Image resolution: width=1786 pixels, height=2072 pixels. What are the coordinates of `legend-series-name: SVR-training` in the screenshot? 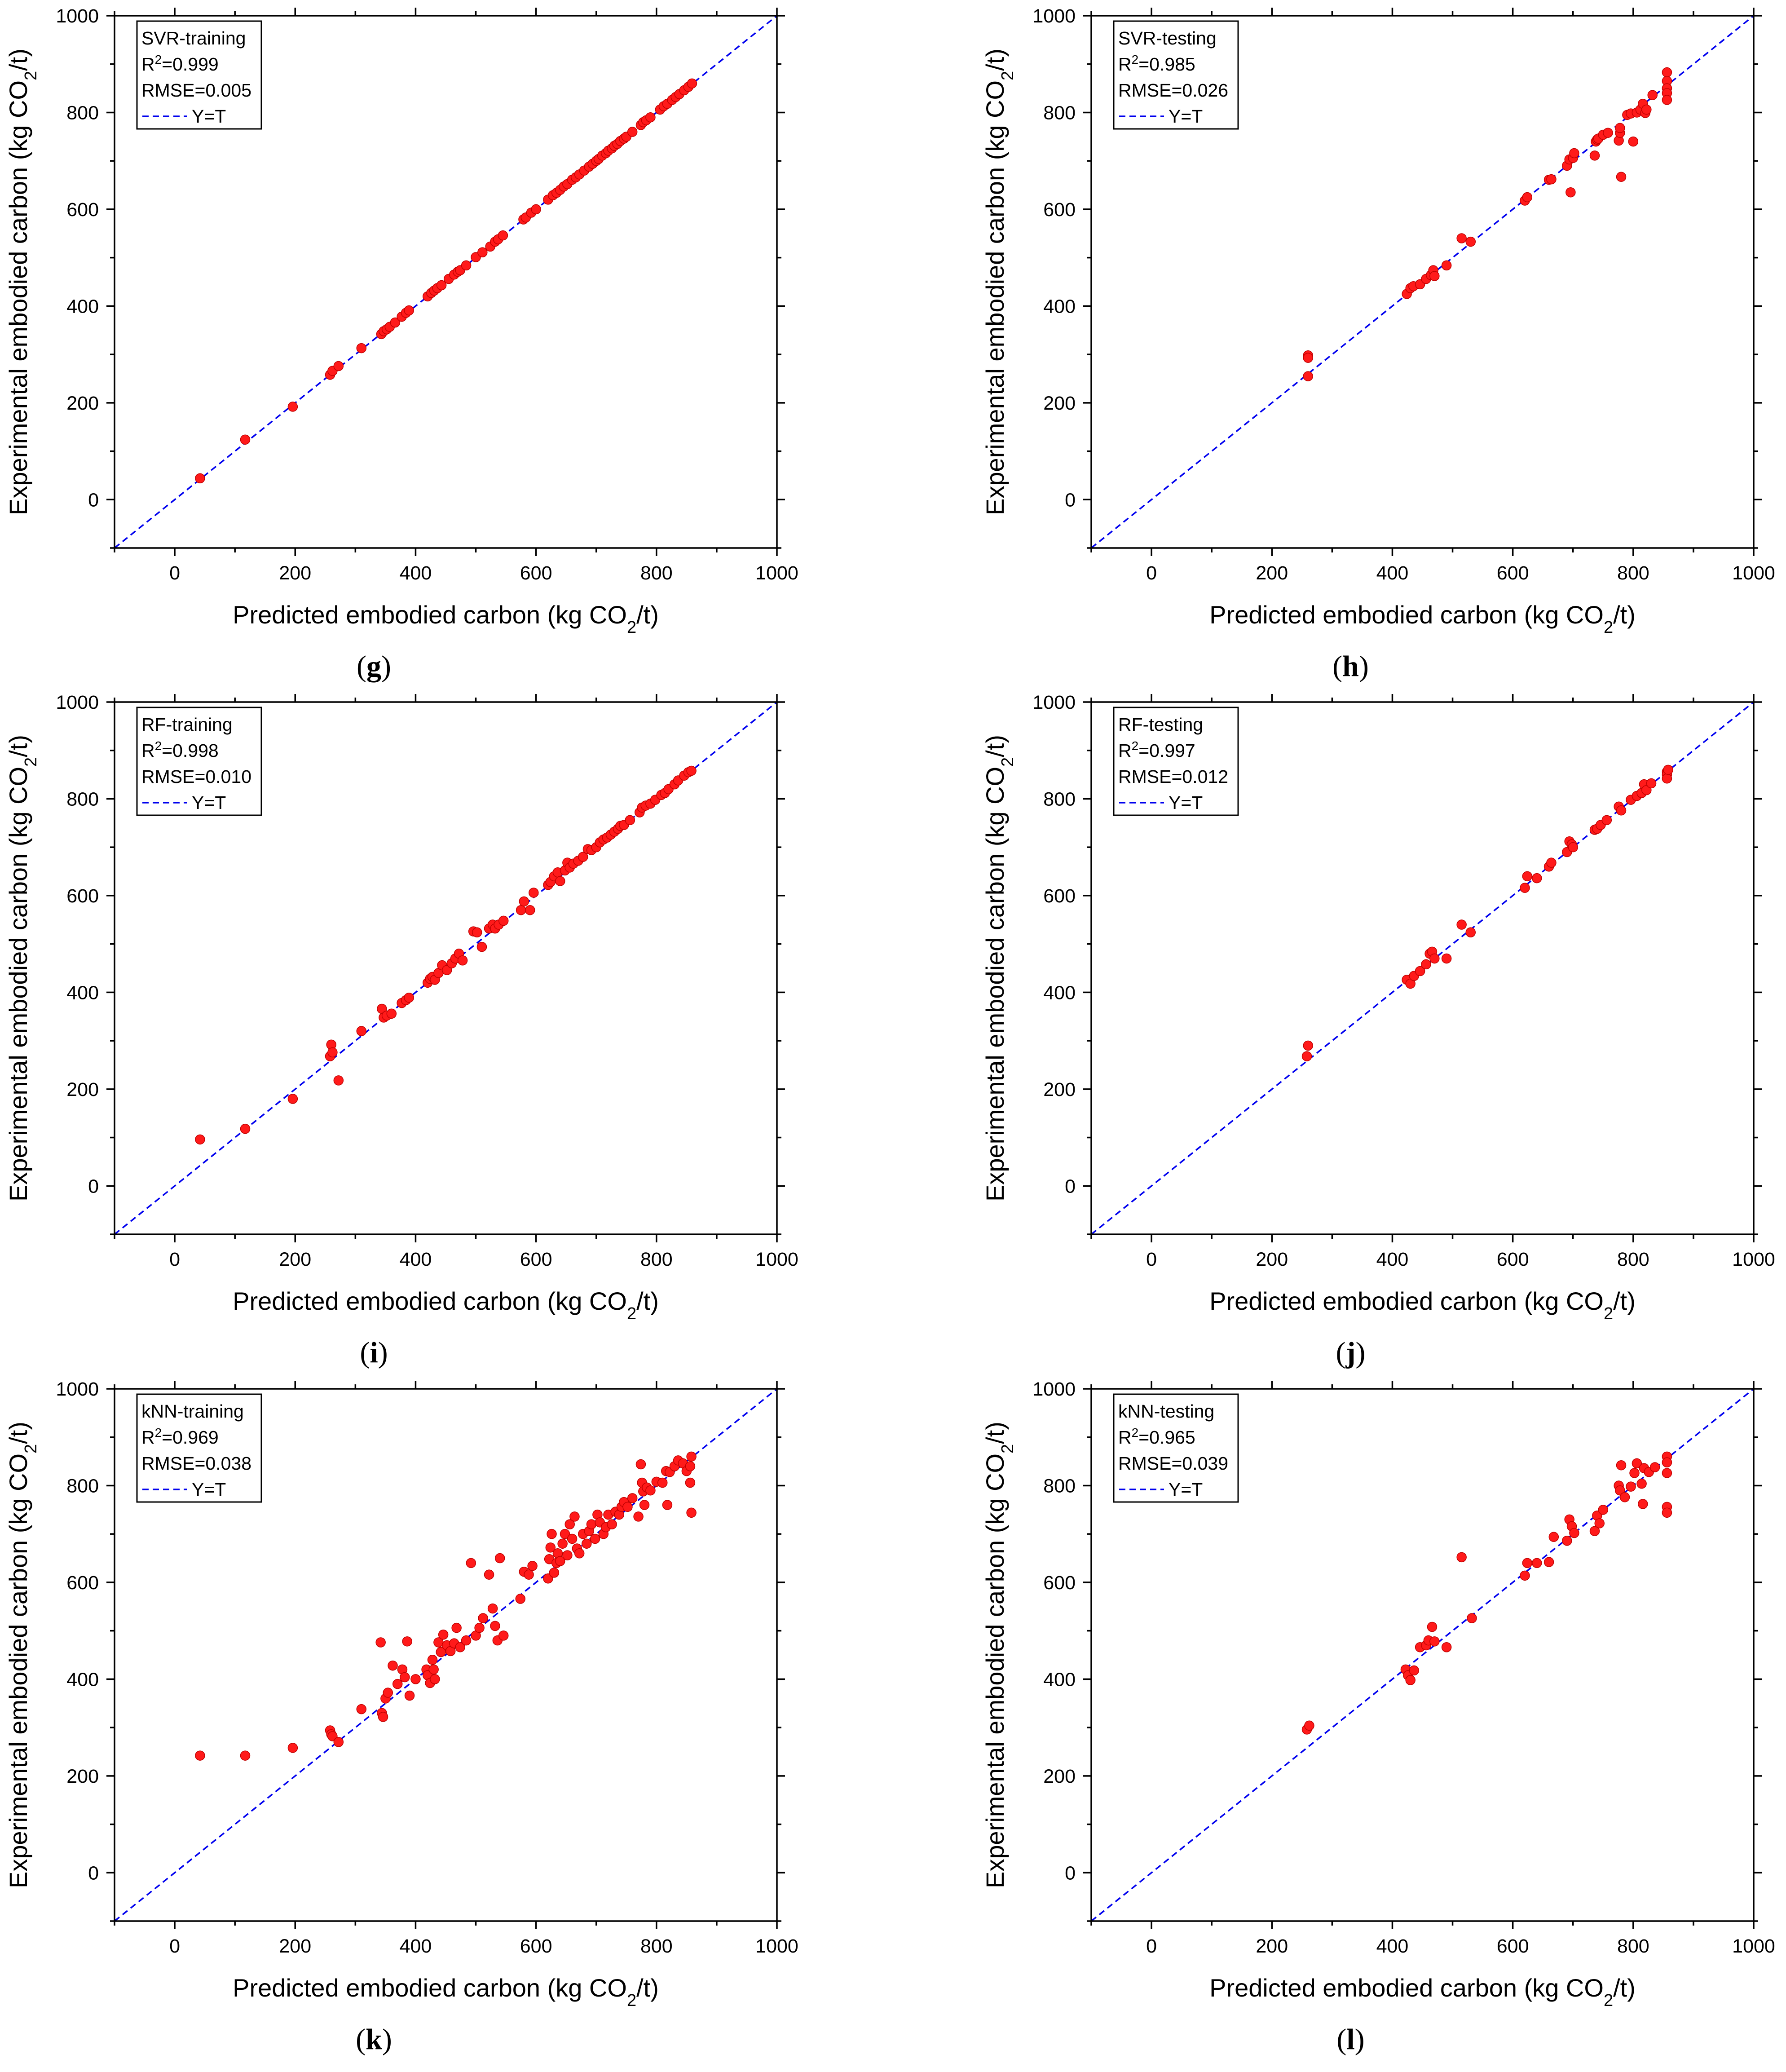 It's located at (194, 38).